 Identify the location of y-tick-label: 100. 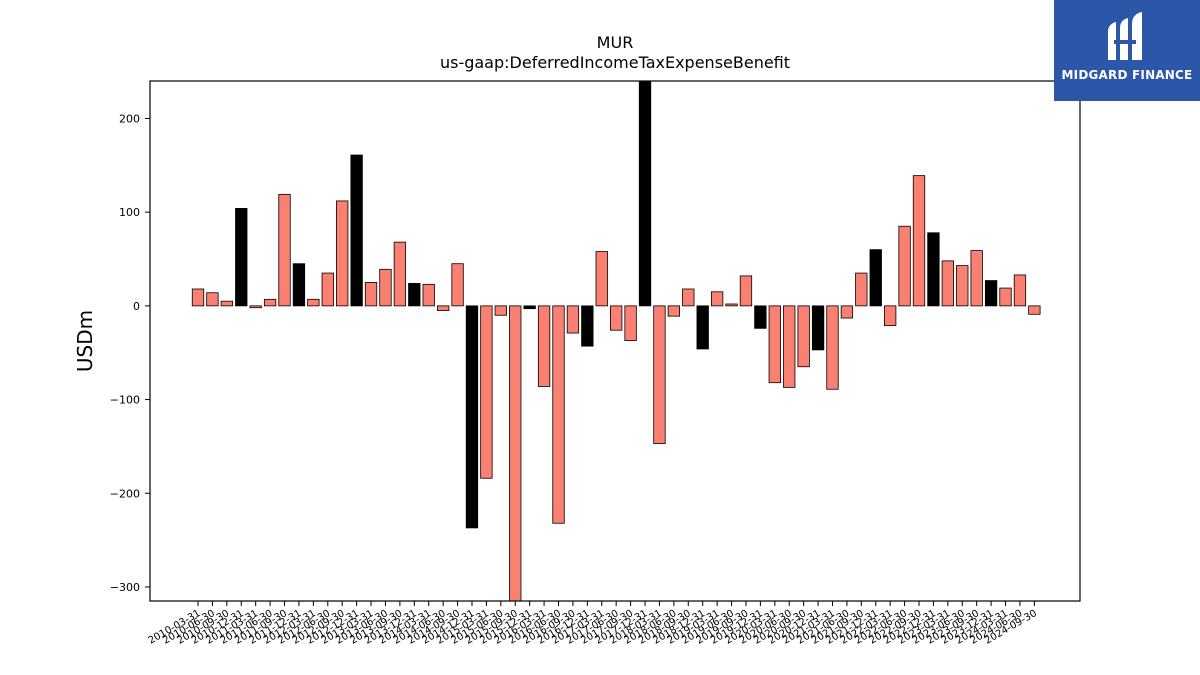
(129, 212).